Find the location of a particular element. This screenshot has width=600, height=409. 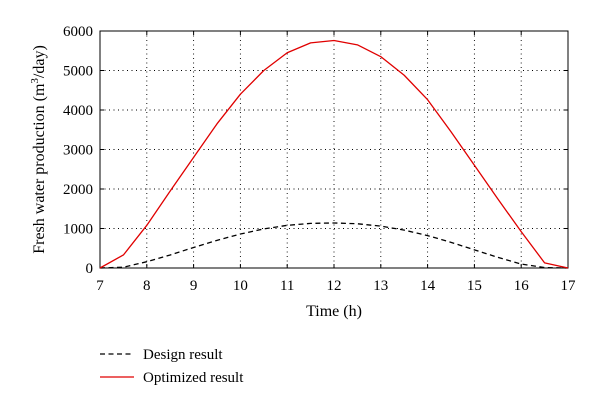

x-tick-label: 11 is located at coordinates (287, 286).